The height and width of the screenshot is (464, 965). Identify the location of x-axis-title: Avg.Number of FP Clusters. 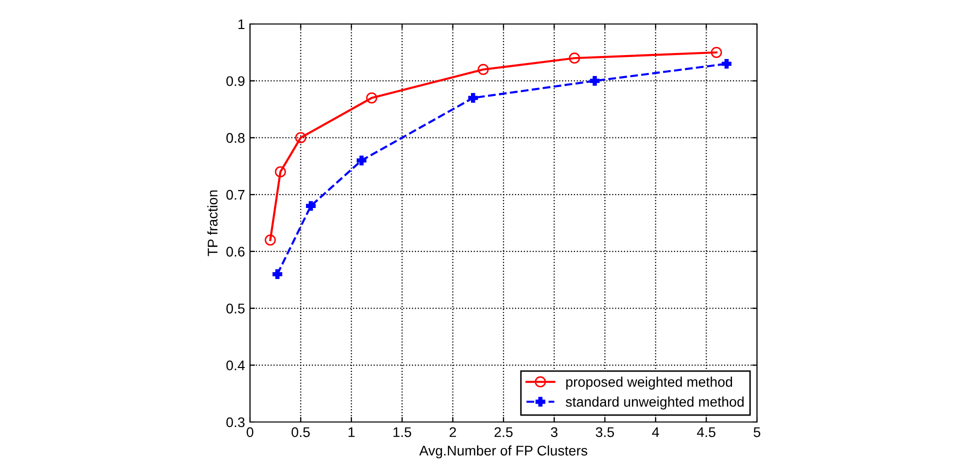
(503, 451).